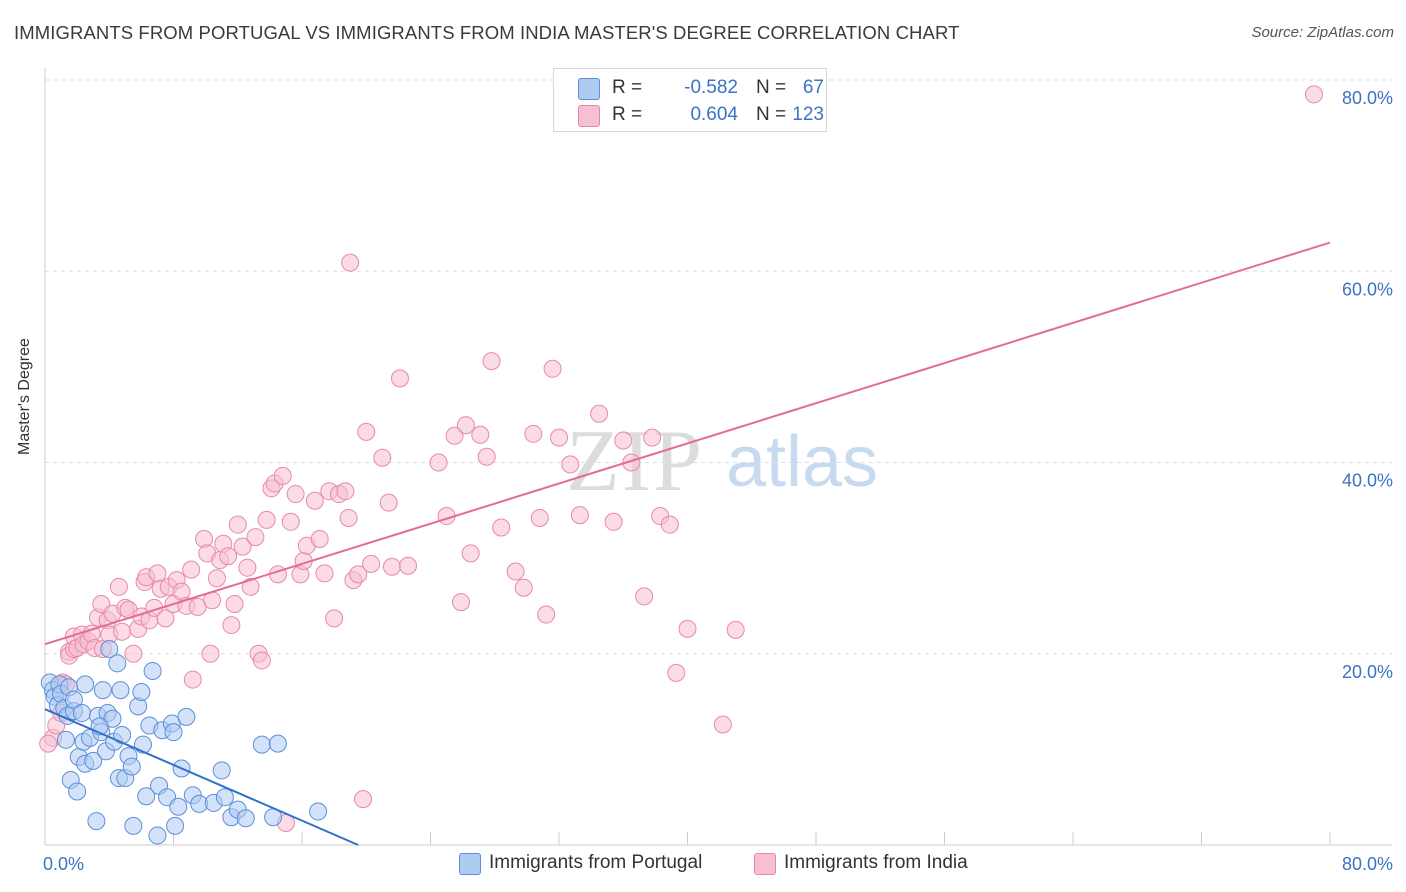 The height and width of the screenshot is (892, 1406). What do you see at coordinates (470, 864) in the screenshot?
I see `portugal-legend-swatch` at bounding box center [470, 864].